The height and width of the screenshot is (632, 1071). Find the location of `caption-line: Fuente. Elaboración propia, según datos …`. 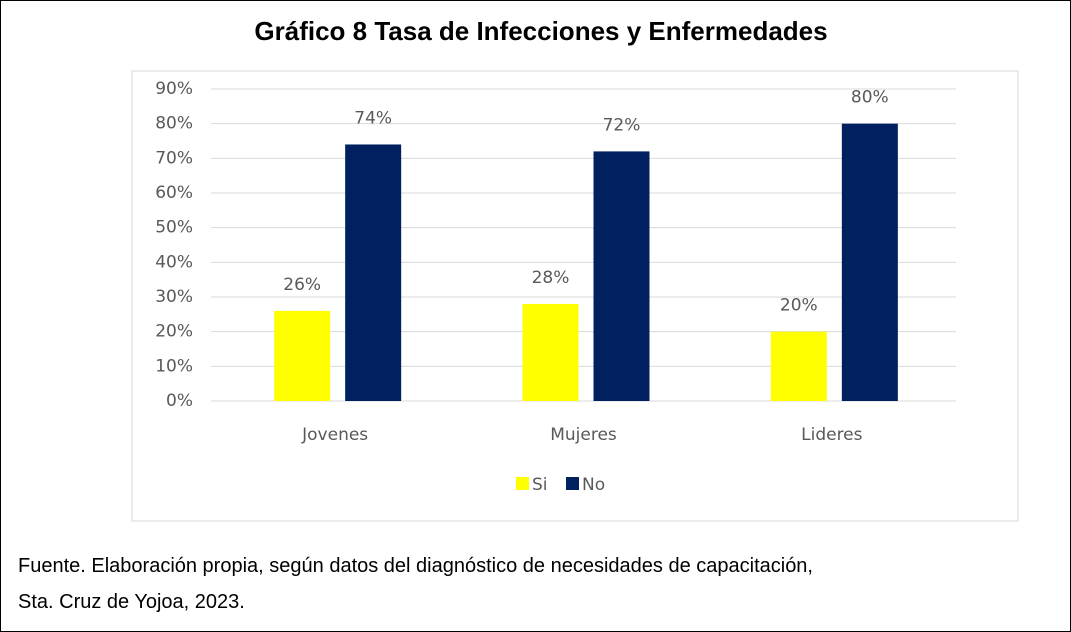

caption-line: Fuente. Elaboración propia, según datos … is located at coordinates (415, 566).